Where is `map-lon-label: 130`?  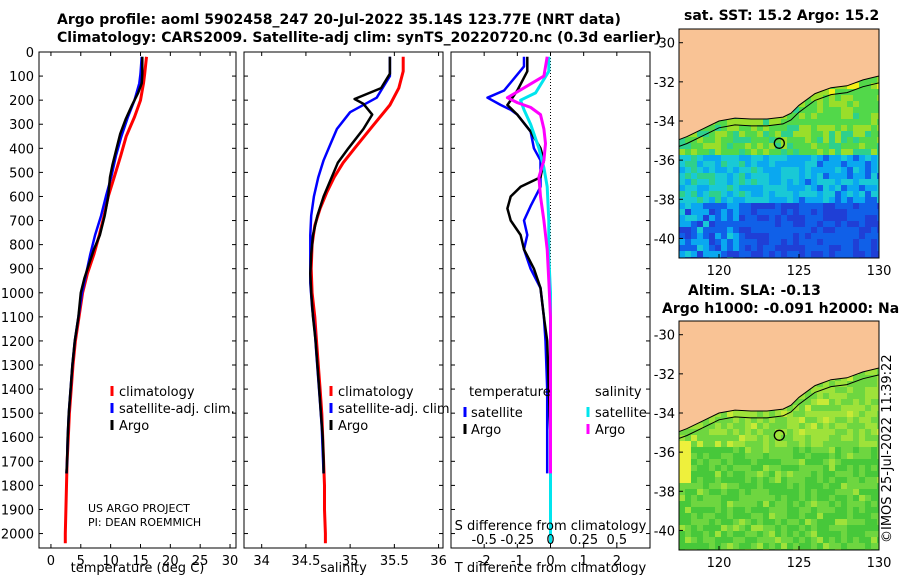
map-lon-label: 130 is located at coordinates (879, 563).